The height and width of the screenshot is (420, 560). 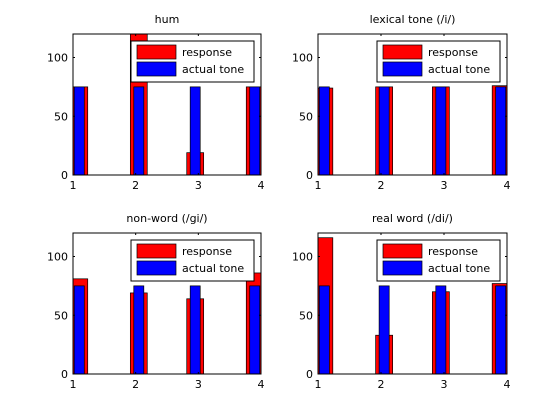 I want to click on subplot-title: lexical tone (/i/), so click(x=413, y=19).